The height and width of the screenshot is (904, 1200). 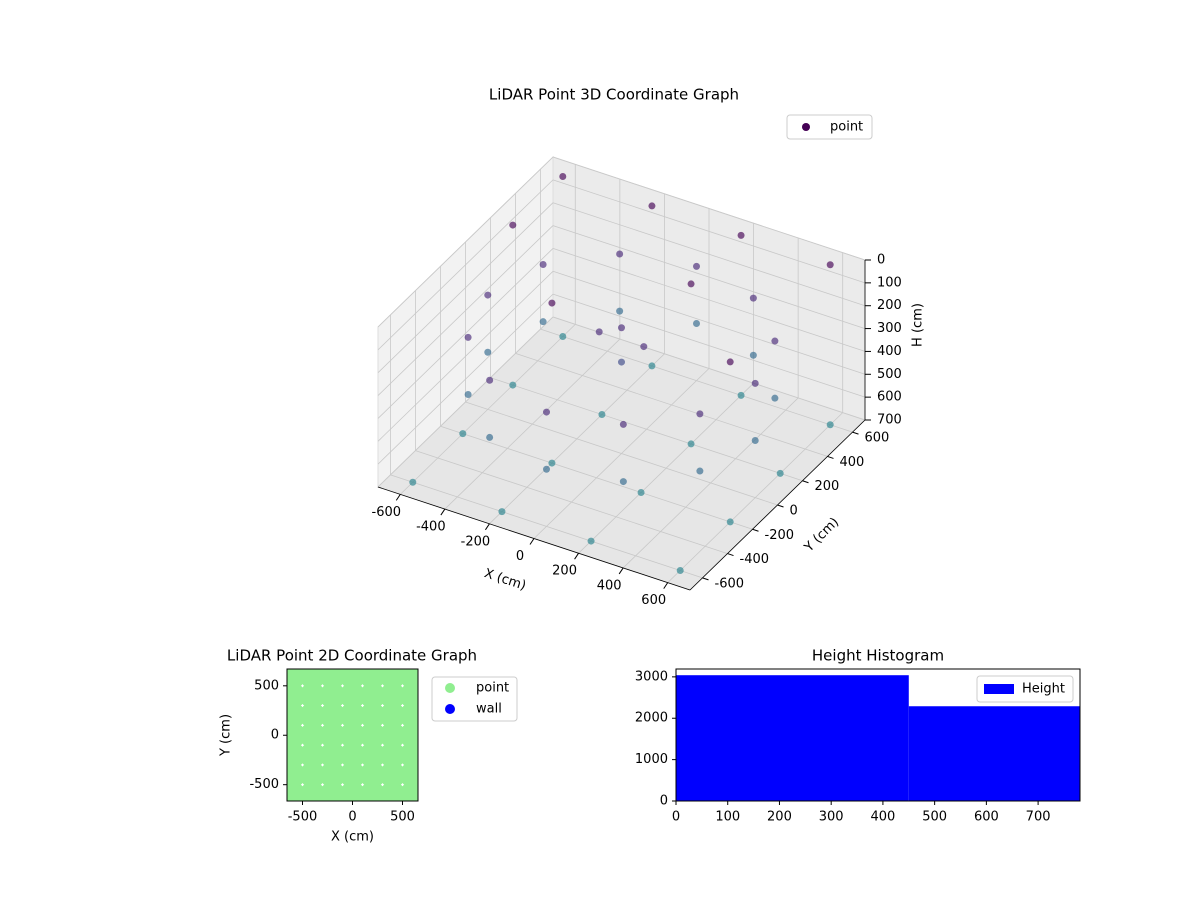 I want to click on y-tick-label: 3000, so click(x=651, y=676).